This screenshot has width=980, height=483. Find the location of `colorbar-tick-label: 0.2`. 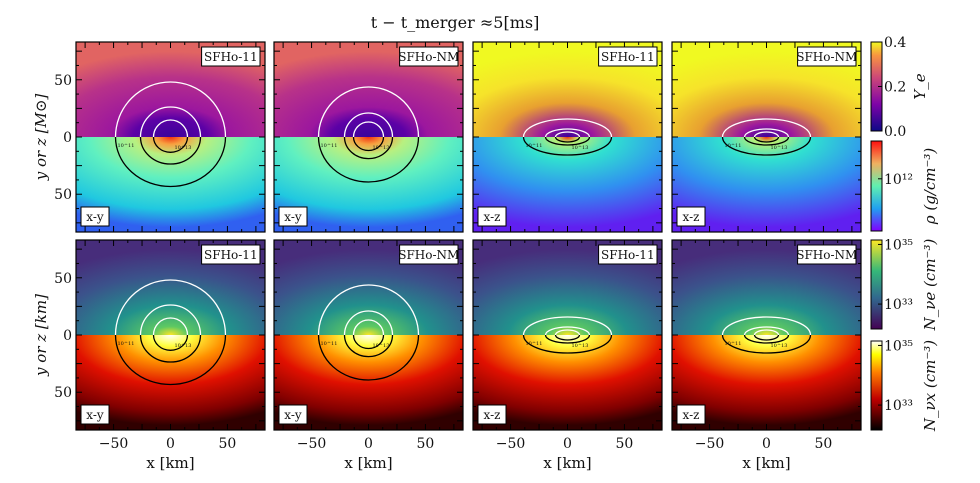

colorbar-tick-label: 0.2 is located at coordinates (895, 88).